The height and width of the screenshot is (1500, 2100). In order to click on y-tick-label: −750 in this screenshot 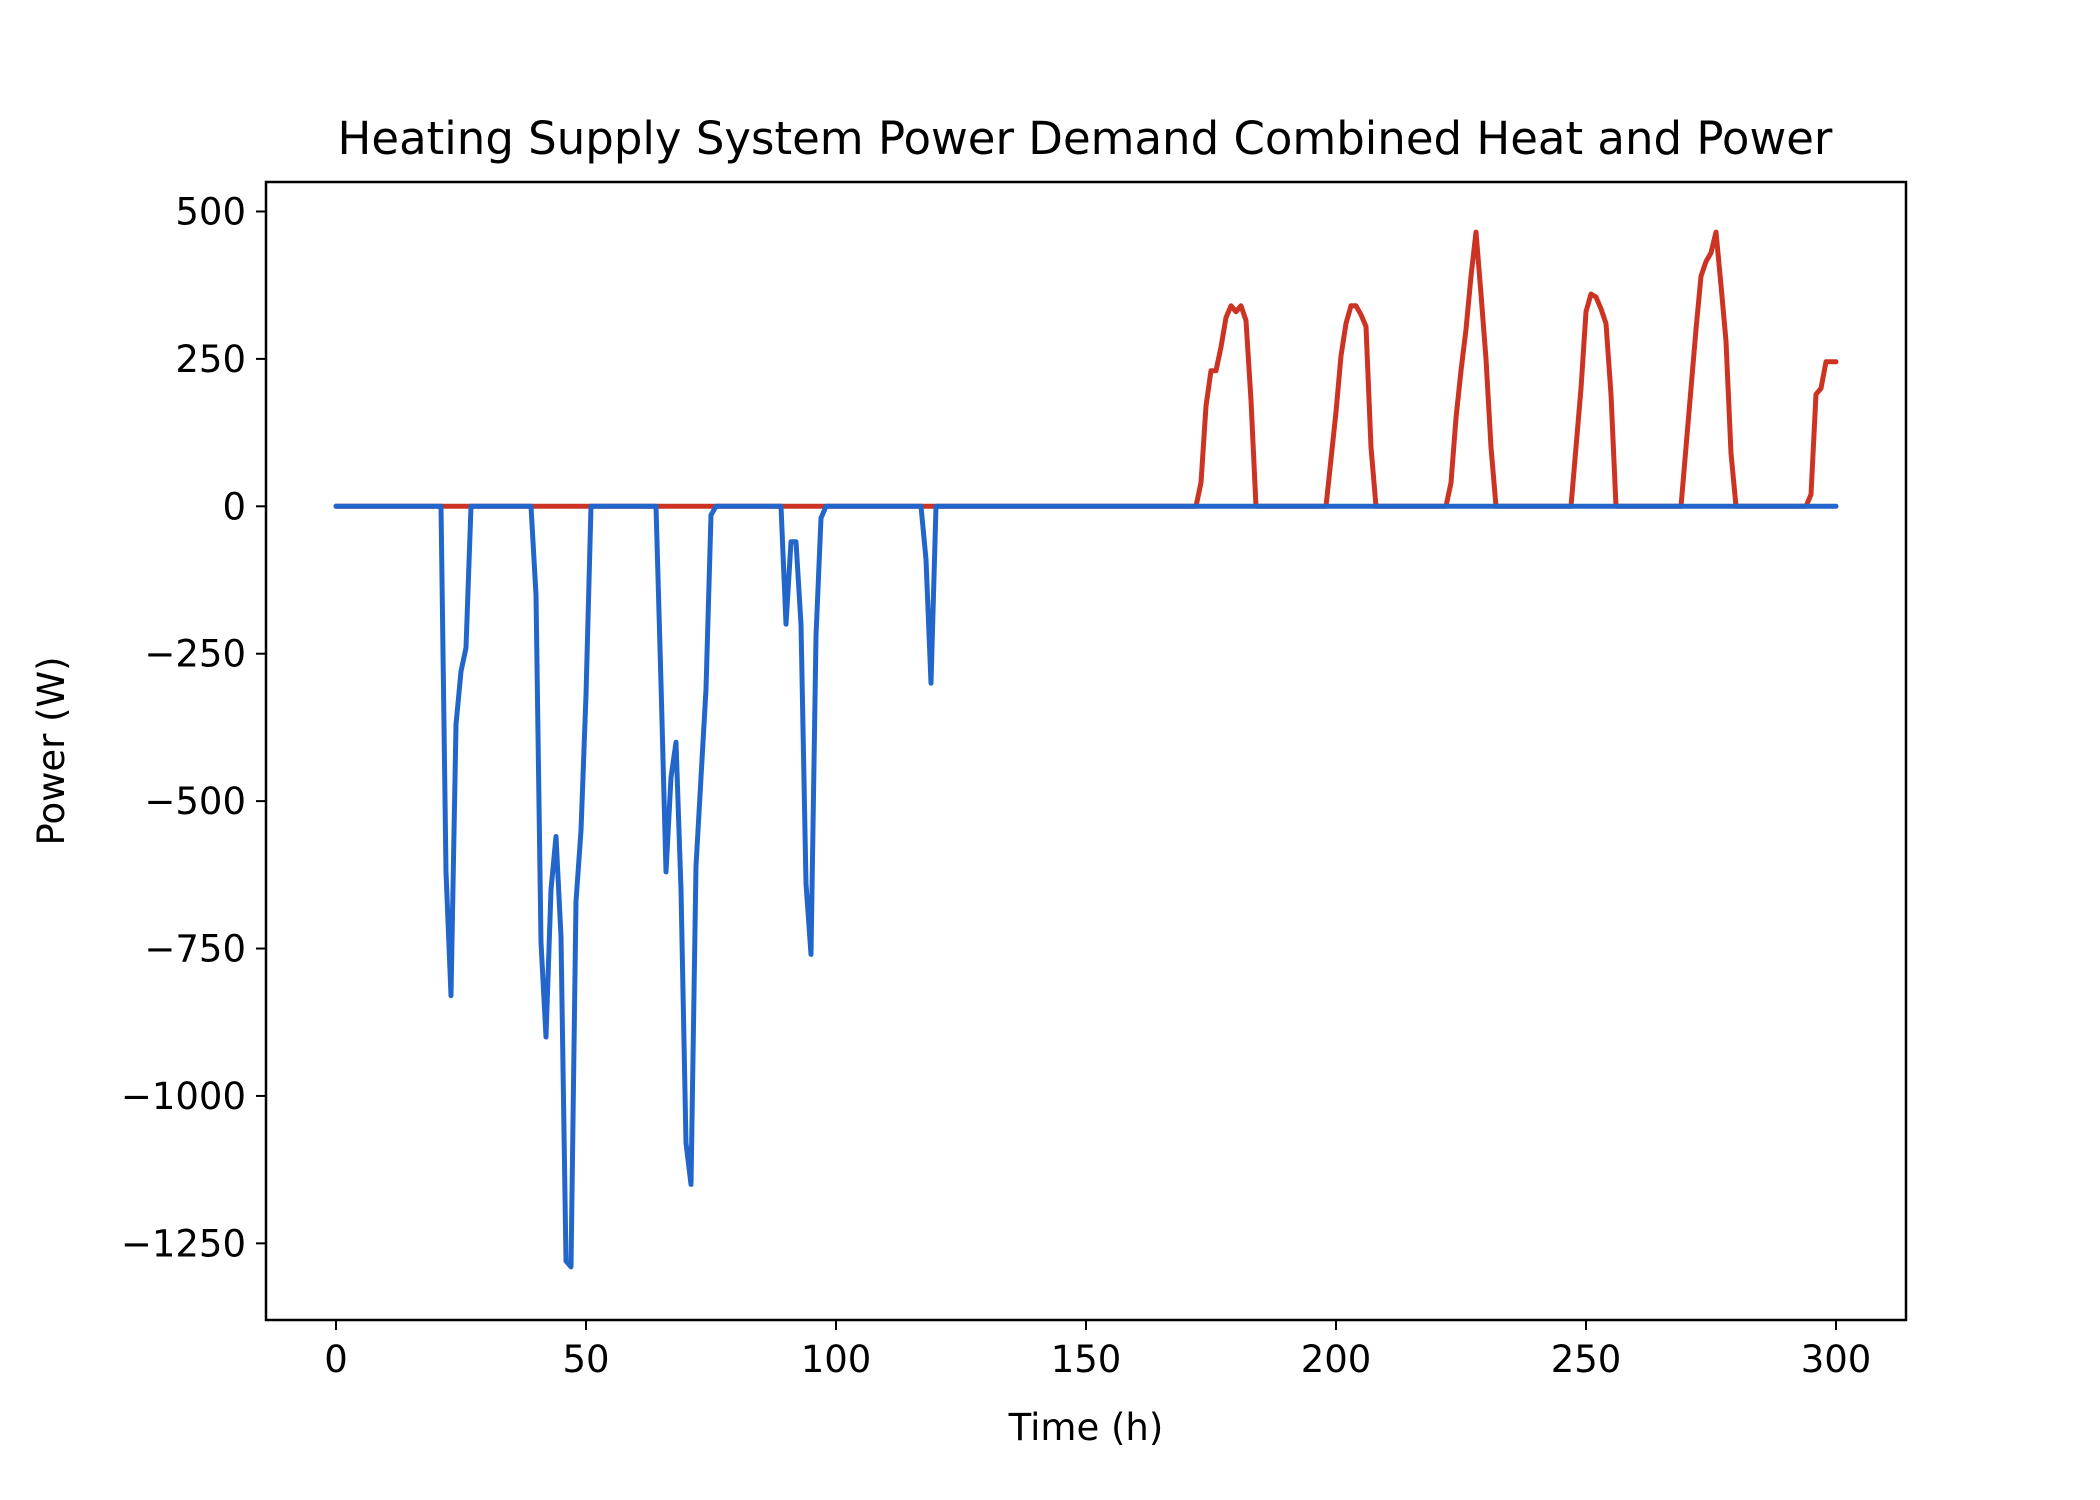, I will do `click(195, 949)`.